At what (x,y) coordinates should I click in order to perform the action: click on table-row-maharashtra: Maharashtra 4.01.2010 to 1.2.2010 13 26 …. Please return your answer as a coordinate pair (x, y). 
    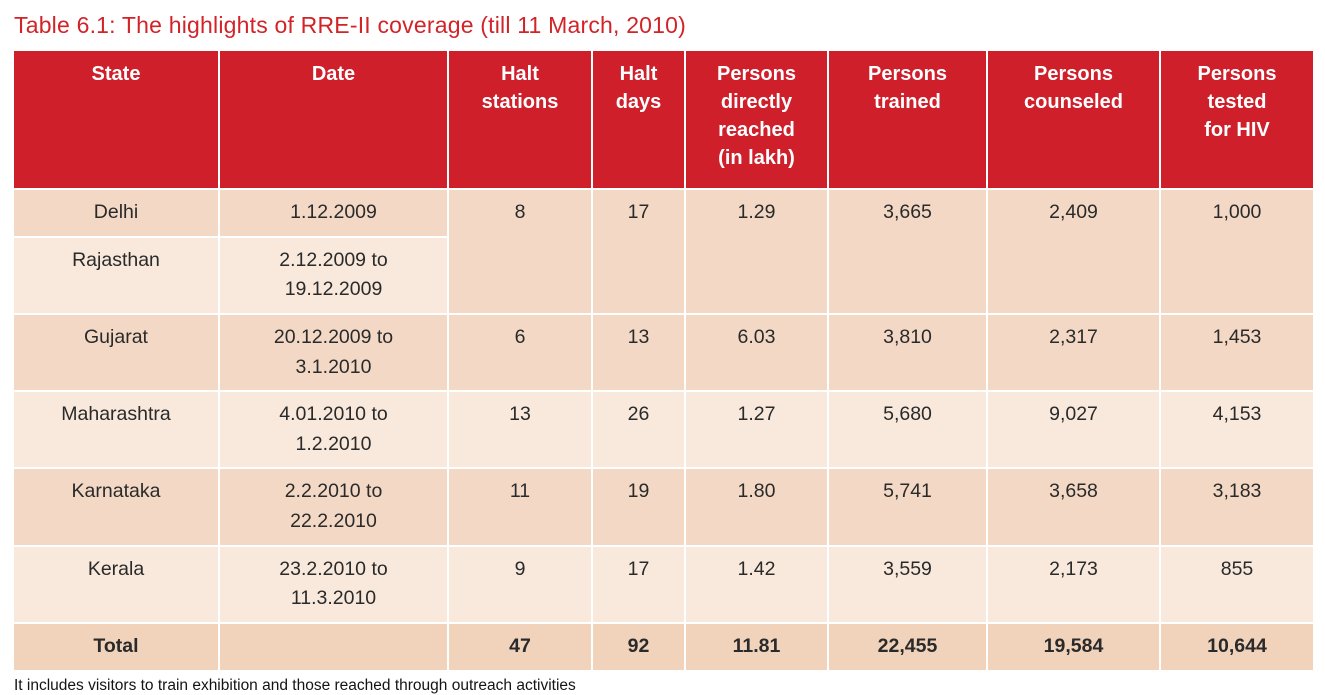
    Looking at the image, I should click on (663, 430).